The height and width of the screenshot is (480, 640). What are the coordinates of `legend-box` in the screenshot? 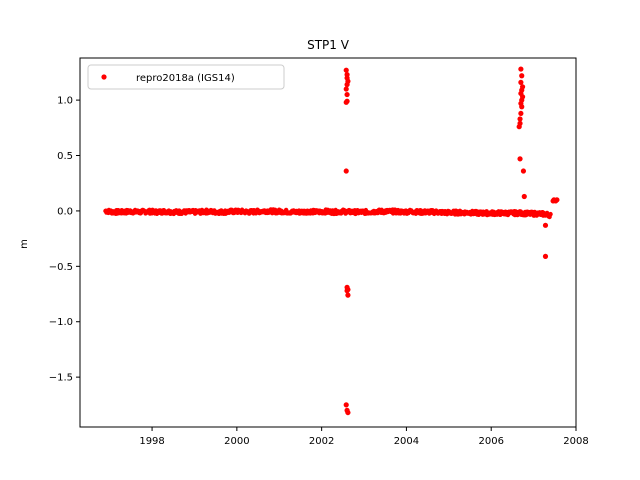 It's located at (186, 77).